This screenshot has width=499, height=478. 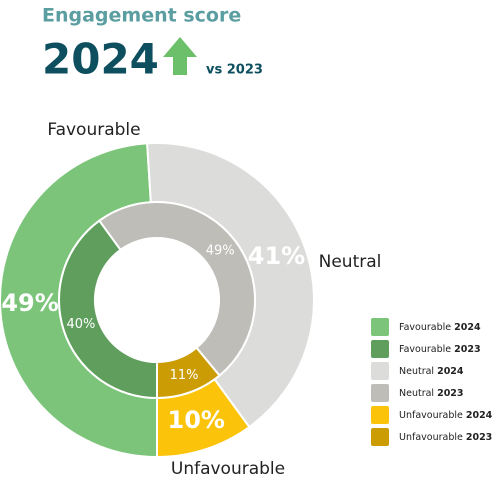 I want to click on comparison: vs 2023, so click(x=234, y=70).